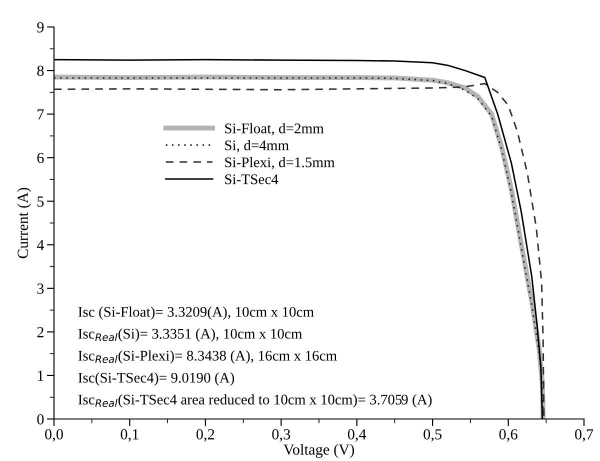 The image size is (600, 461). I want to click on legend-label: Si-Plexi, d=1.5mm, so click(280, 163).